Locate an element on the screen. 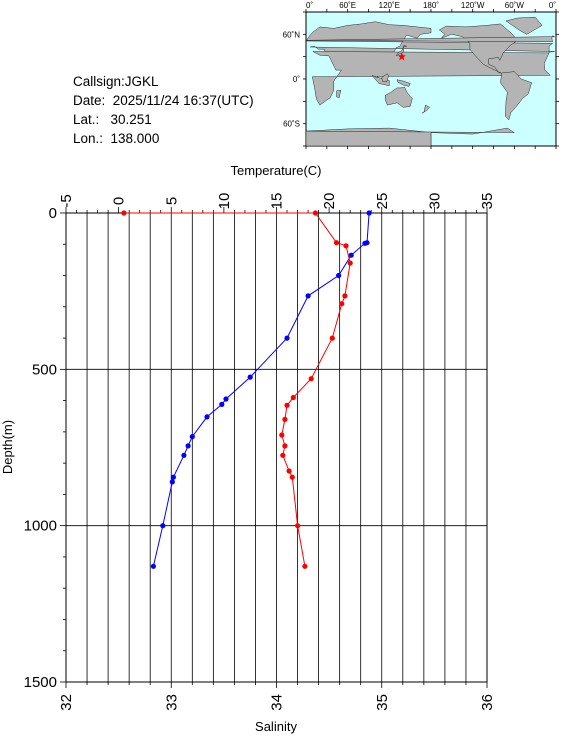 The image size is (564, 736). temperature-tick-label: 5 is located at coordinates (171, 201).